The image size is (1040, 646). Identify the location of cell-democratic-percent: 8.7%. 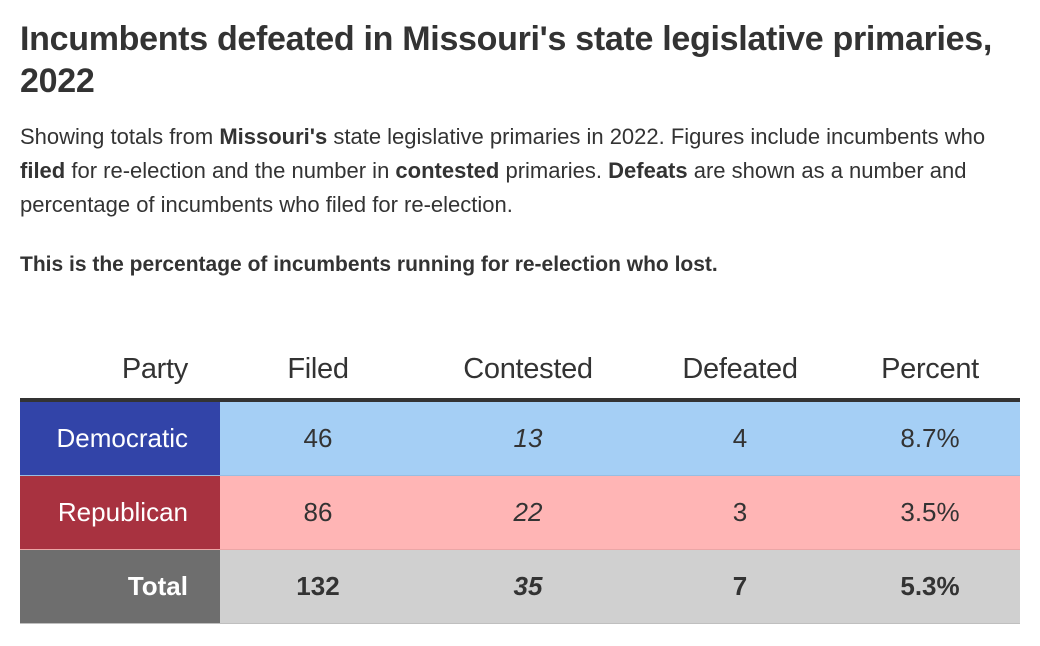
(930, 438).